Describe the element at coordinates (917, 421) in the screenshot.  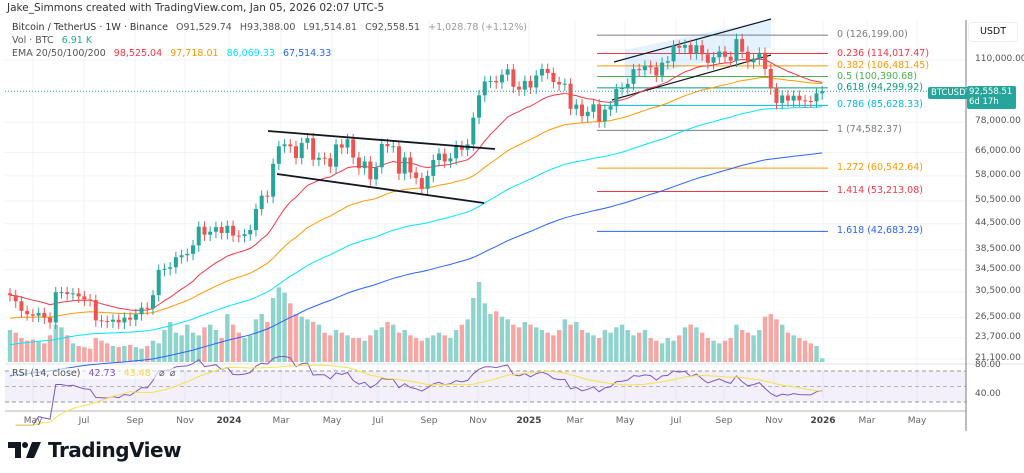
I see `time-tick: May` at that location.